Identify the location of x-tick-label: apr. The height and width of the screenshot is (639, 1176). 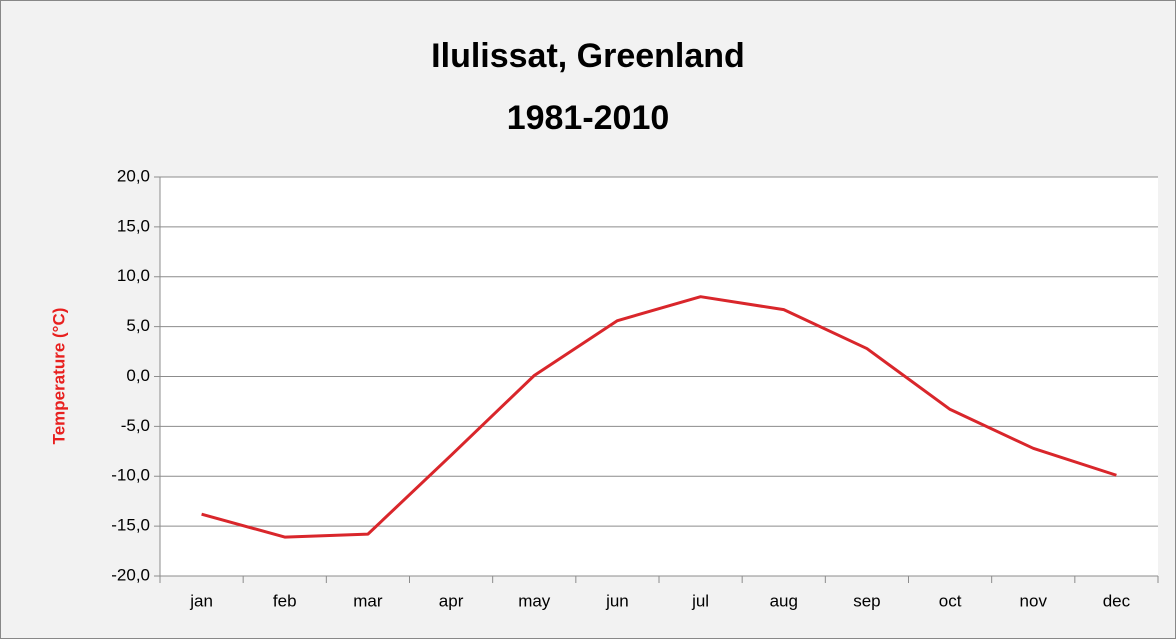
(451, 600).